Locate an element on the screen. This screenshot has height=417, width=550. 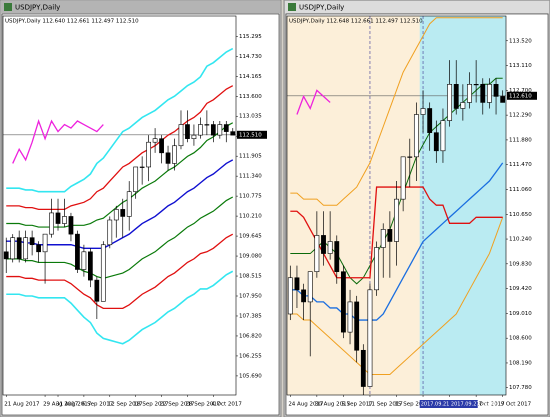
y-tick-label: 108.190 is located at coordinates (520, 363).